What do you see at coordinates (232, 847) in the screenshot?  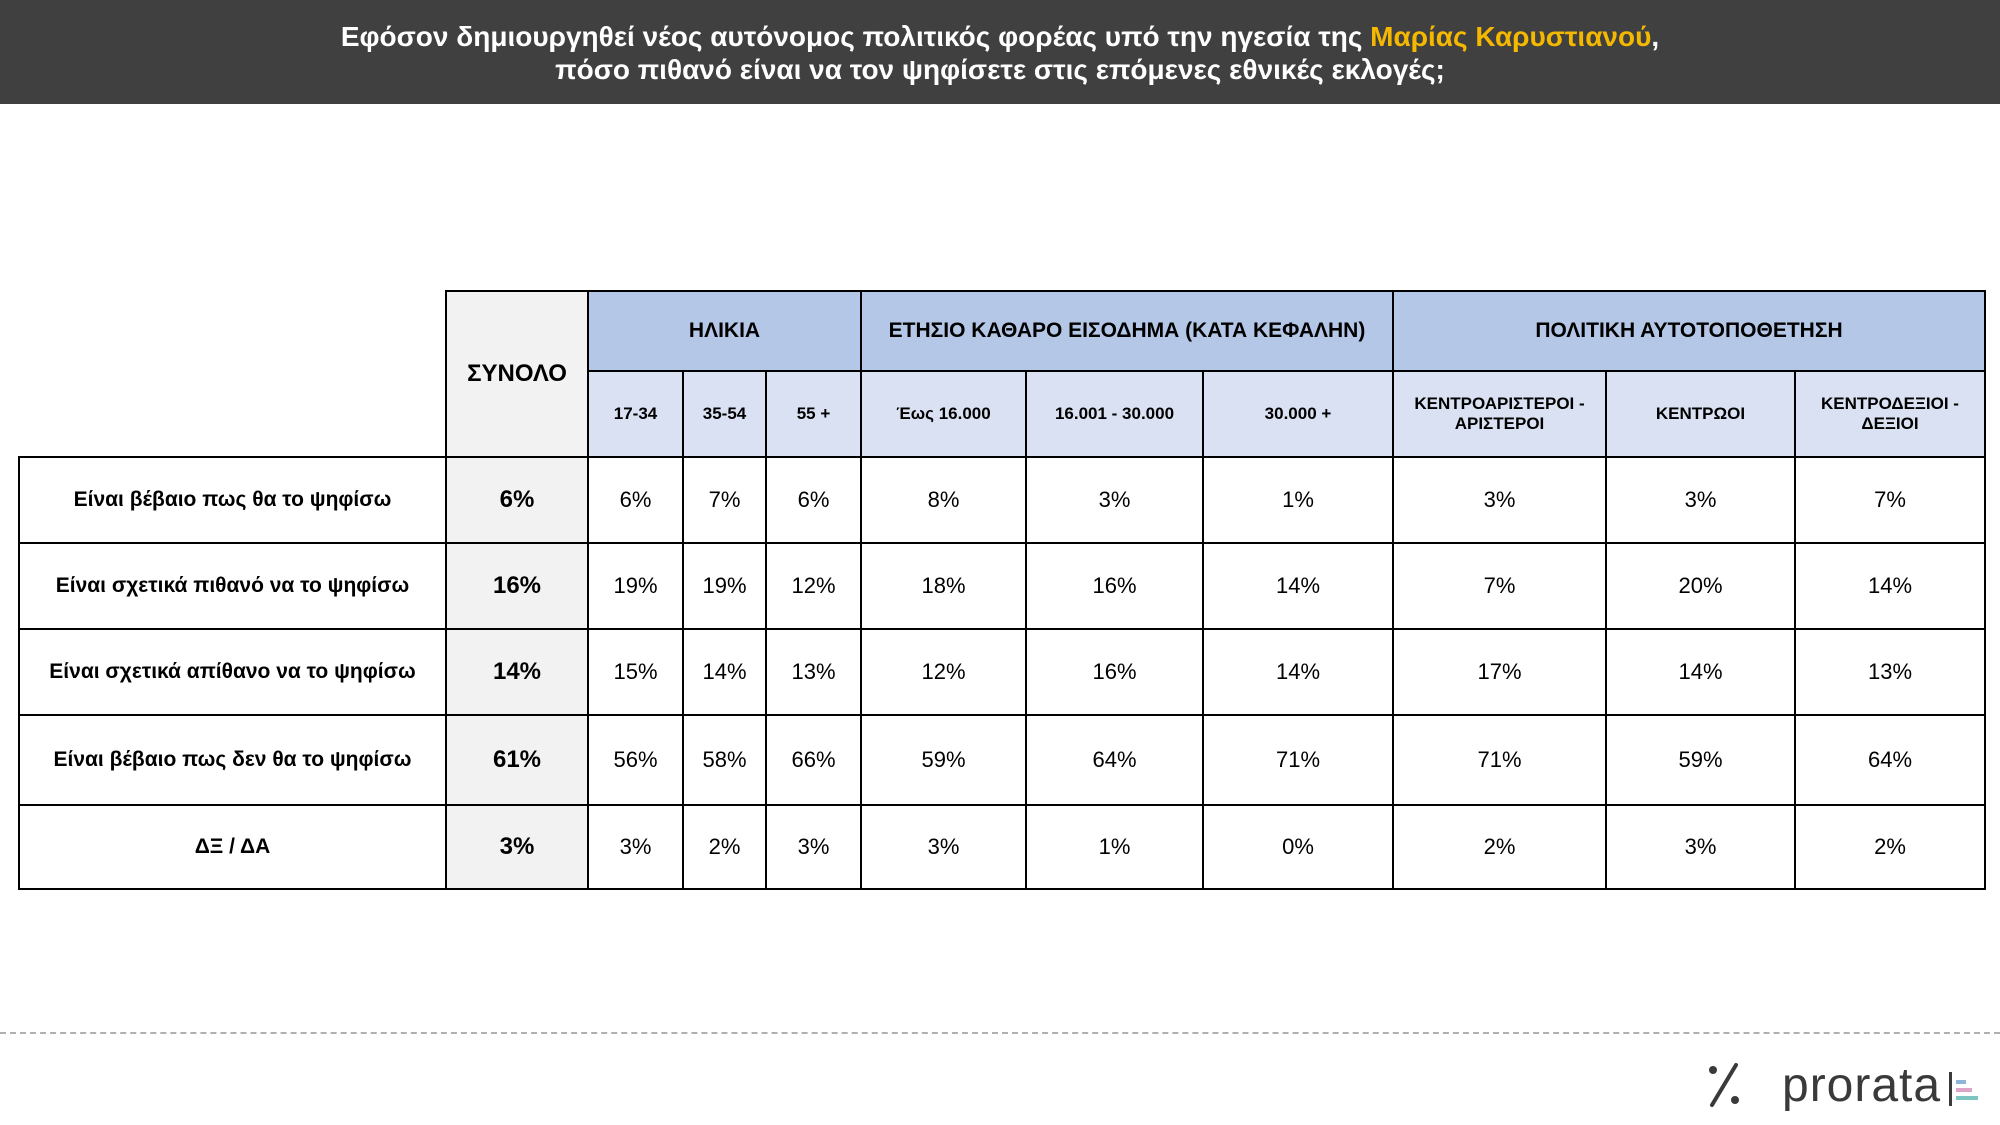 I see `row-label: ΔΞ / ΔΑ` at bounding box center [232, 847].